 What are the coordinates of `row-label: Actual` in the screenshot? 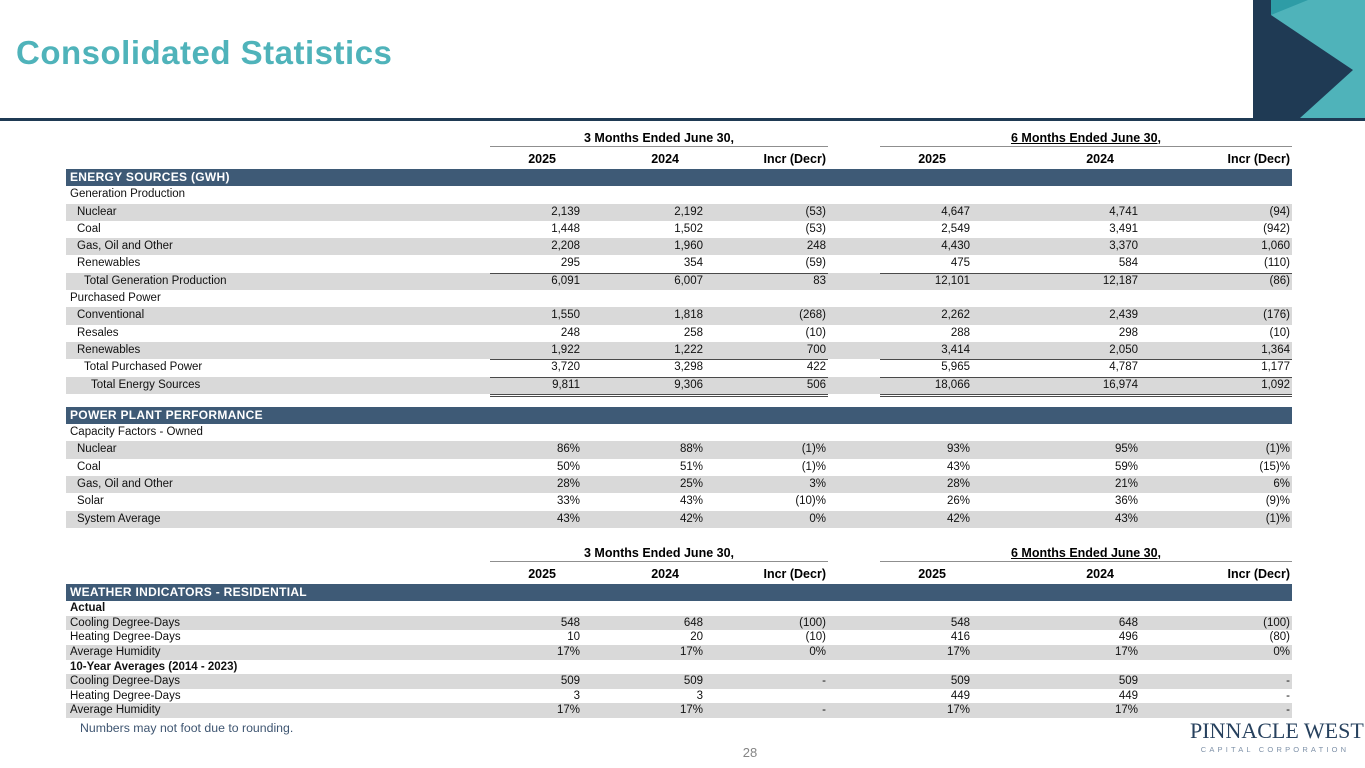 It's located at (88, 608).